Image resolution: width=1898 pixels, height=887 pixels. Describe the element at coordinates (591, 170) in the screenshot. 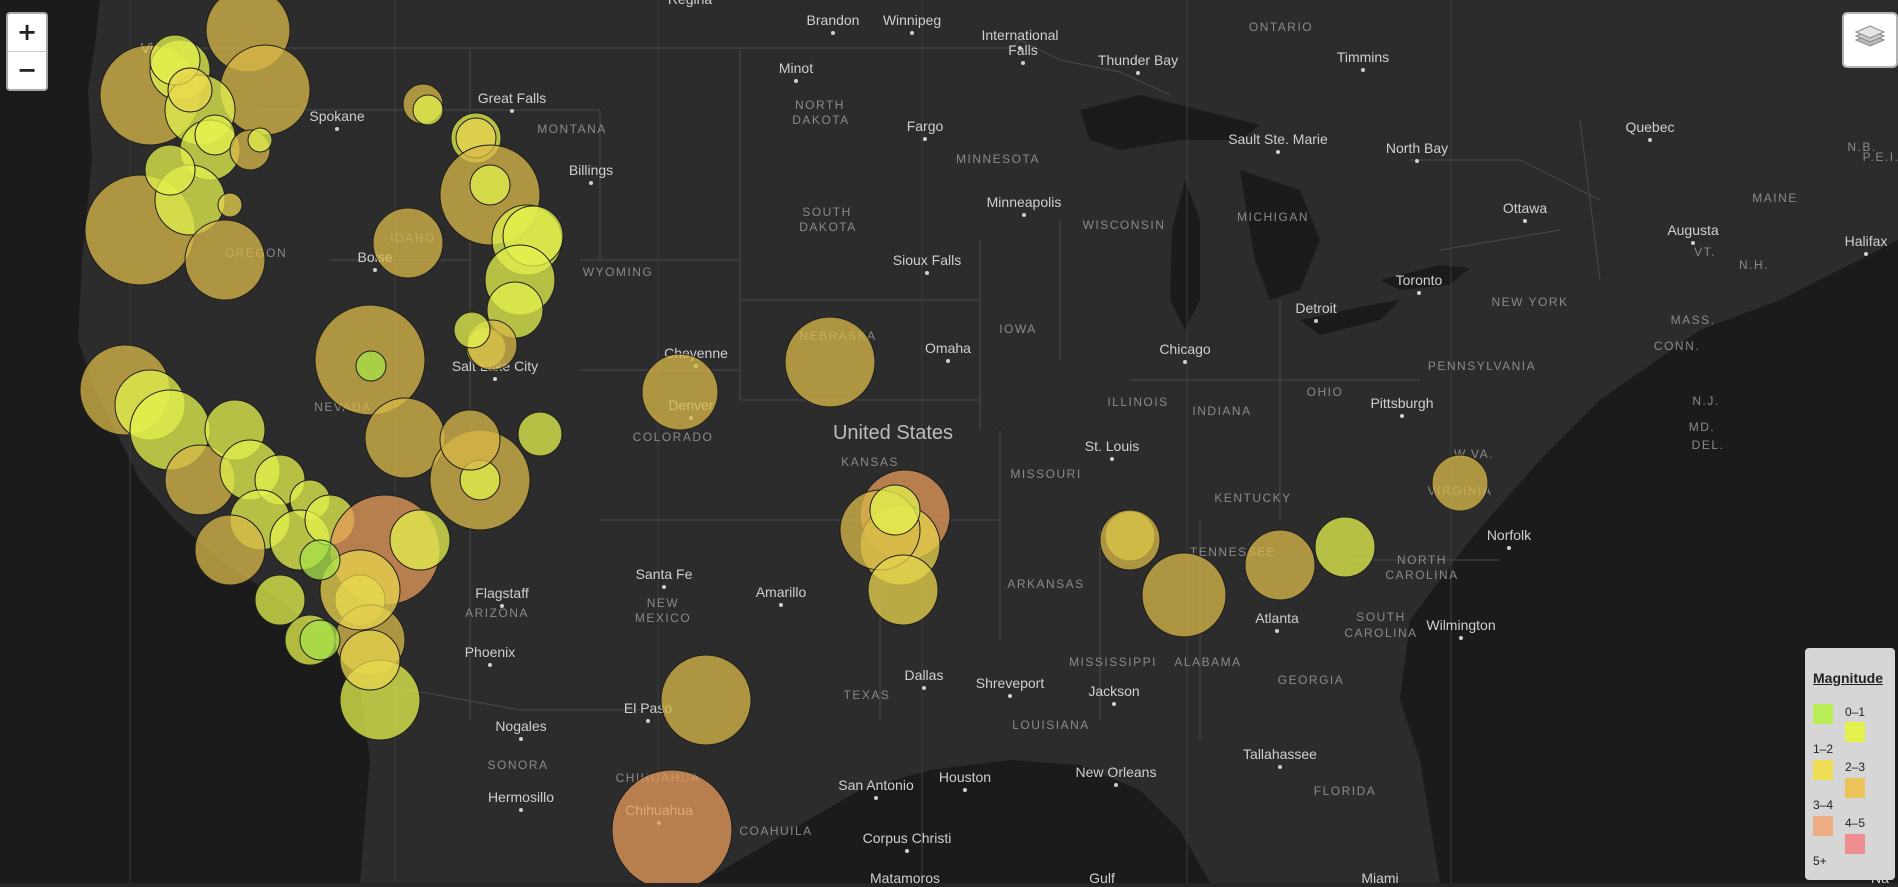

I see `city-label: Billings` at that location.